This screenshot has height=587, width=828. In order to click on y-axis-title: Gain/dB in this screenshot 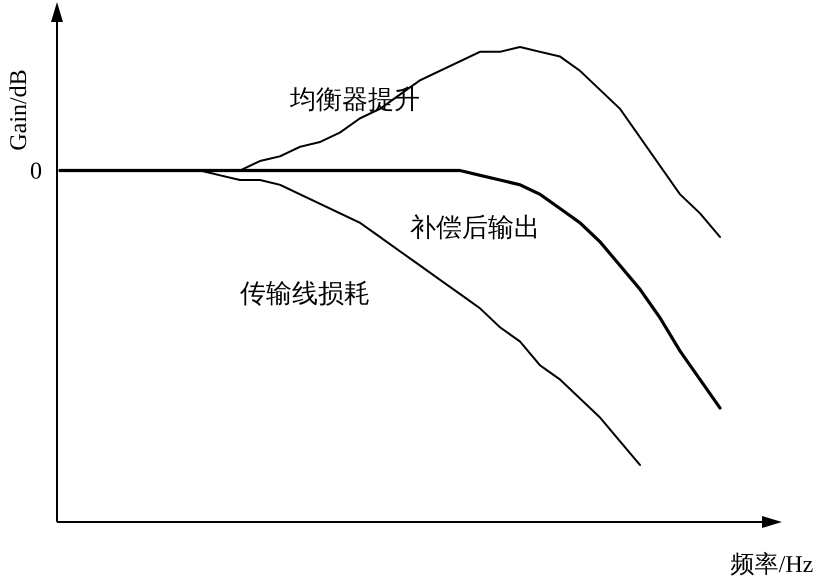, I will do `click(19, 110)`.